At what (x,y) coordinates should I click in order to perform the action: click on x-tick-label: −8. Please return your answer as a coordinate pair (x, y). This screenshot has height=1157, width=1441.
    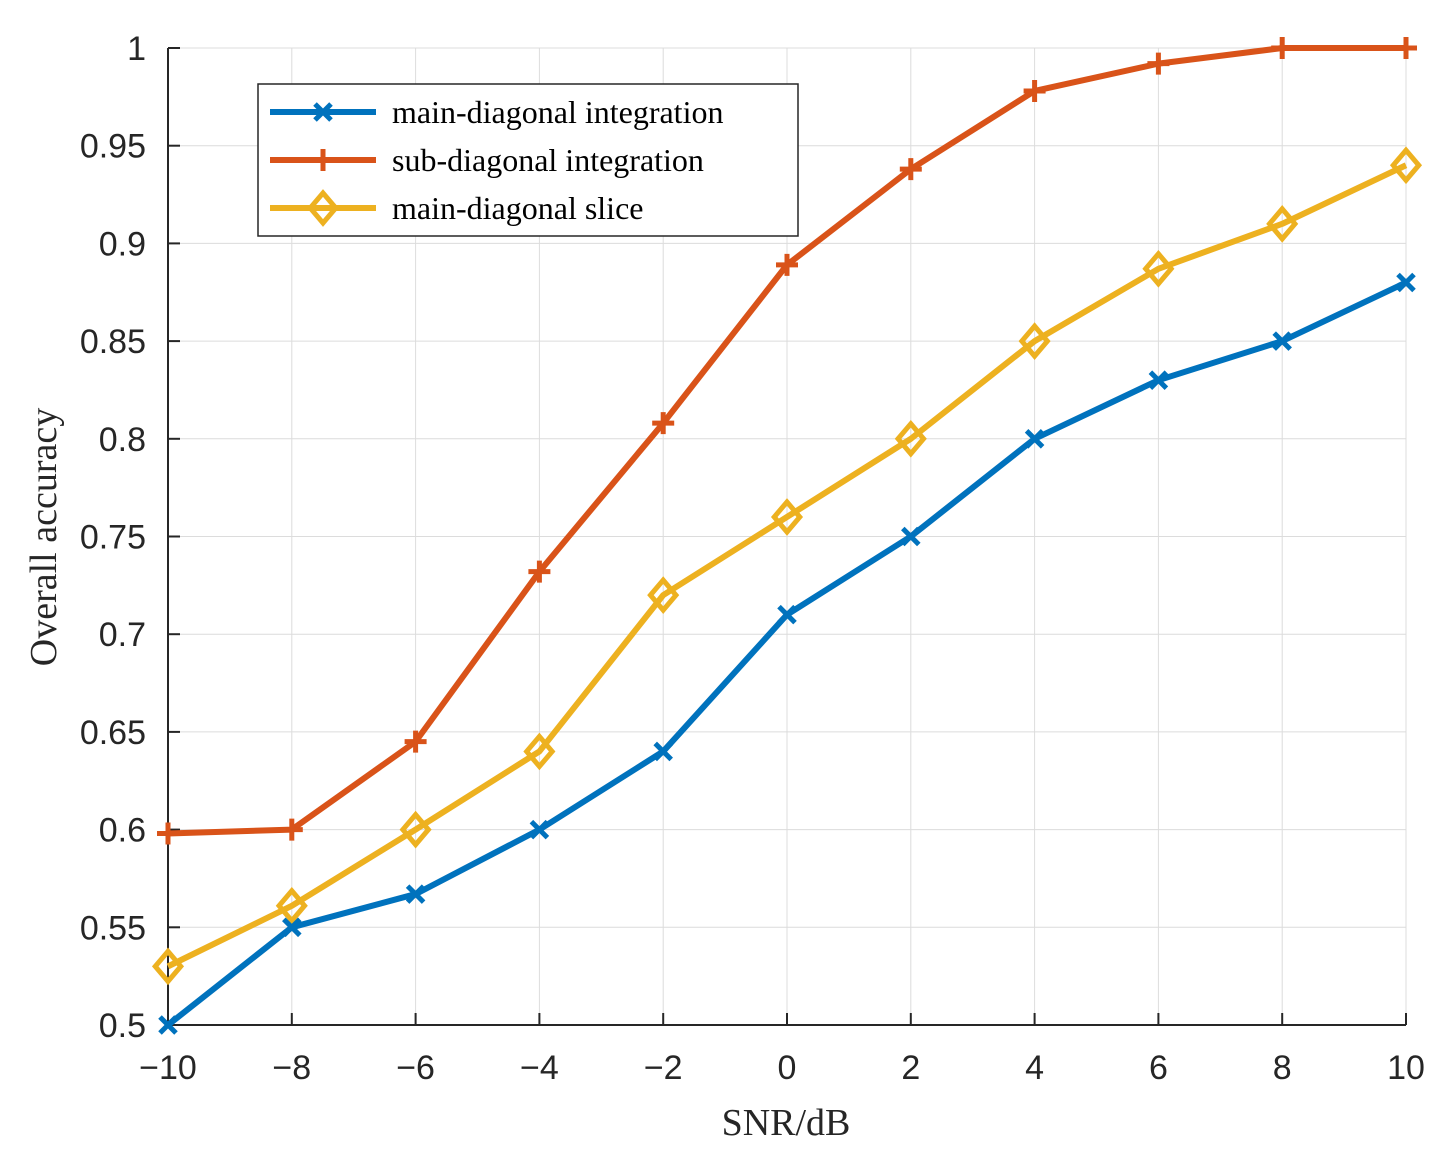
    Looking at the image, I should click on (291, 1068).